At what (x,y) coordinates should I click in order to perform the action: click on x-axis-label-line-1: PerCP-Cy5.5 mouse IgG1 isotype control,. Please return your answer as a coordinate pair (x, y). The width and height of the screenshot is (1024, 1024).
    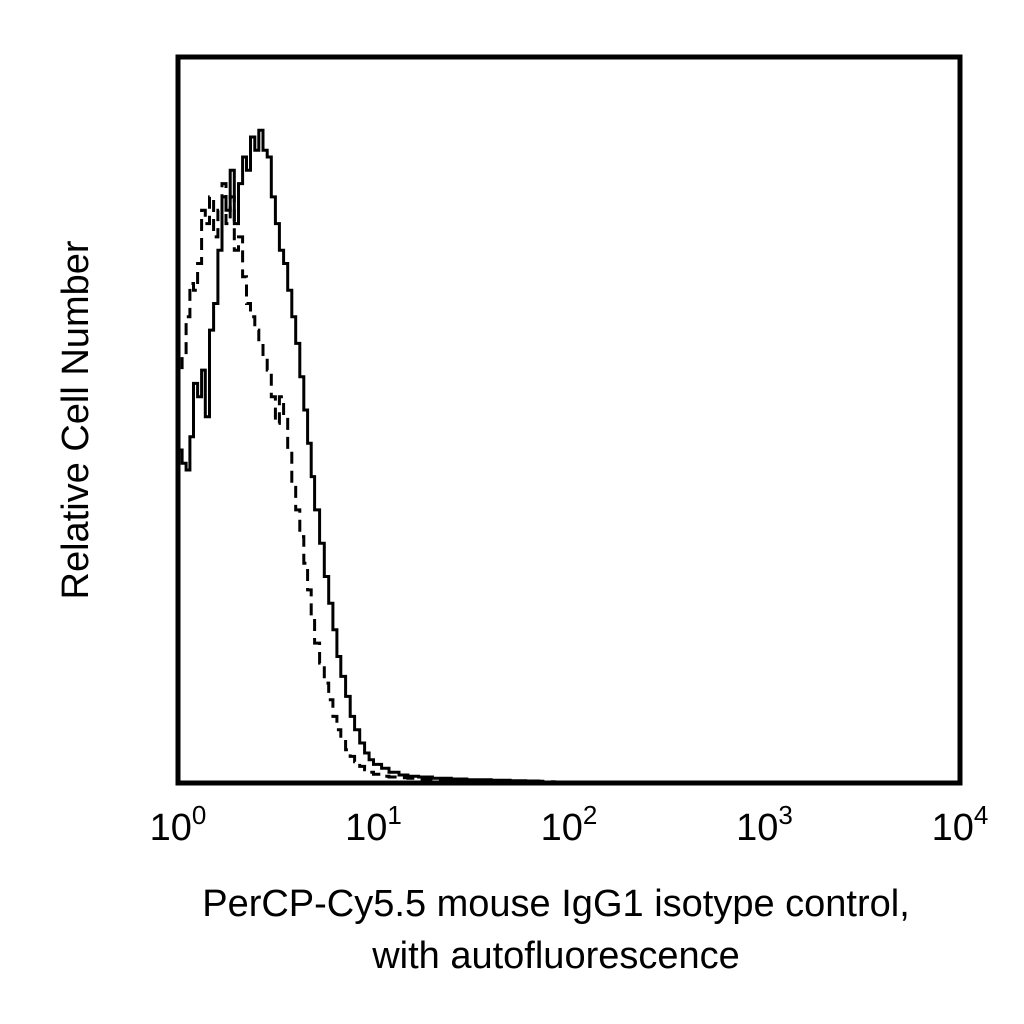
    Looking at the image, I should click on (556, 904).